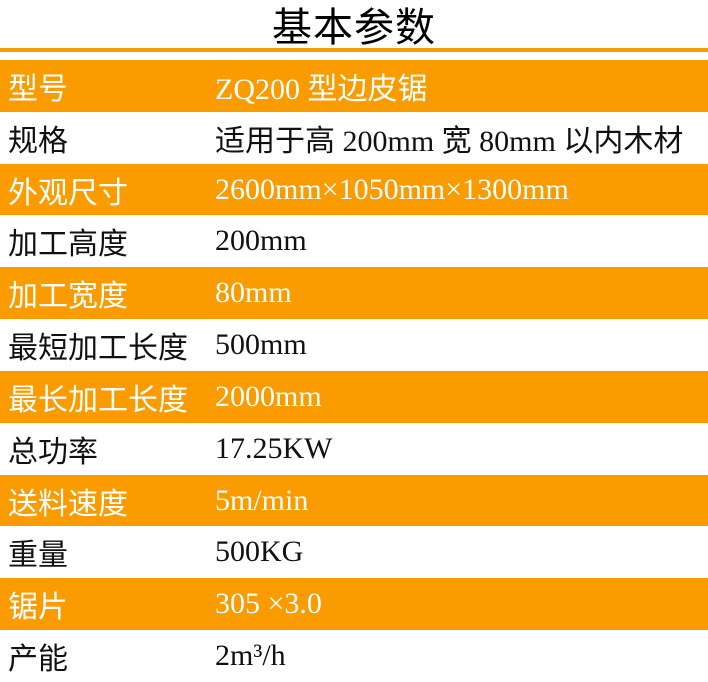 The width and height of the screenshot is (708, 682). What do you see at coordinates (354, 656) in the screenshot?
I see `table-row: 产能 2m³/h` at bounding box center [354, 656].